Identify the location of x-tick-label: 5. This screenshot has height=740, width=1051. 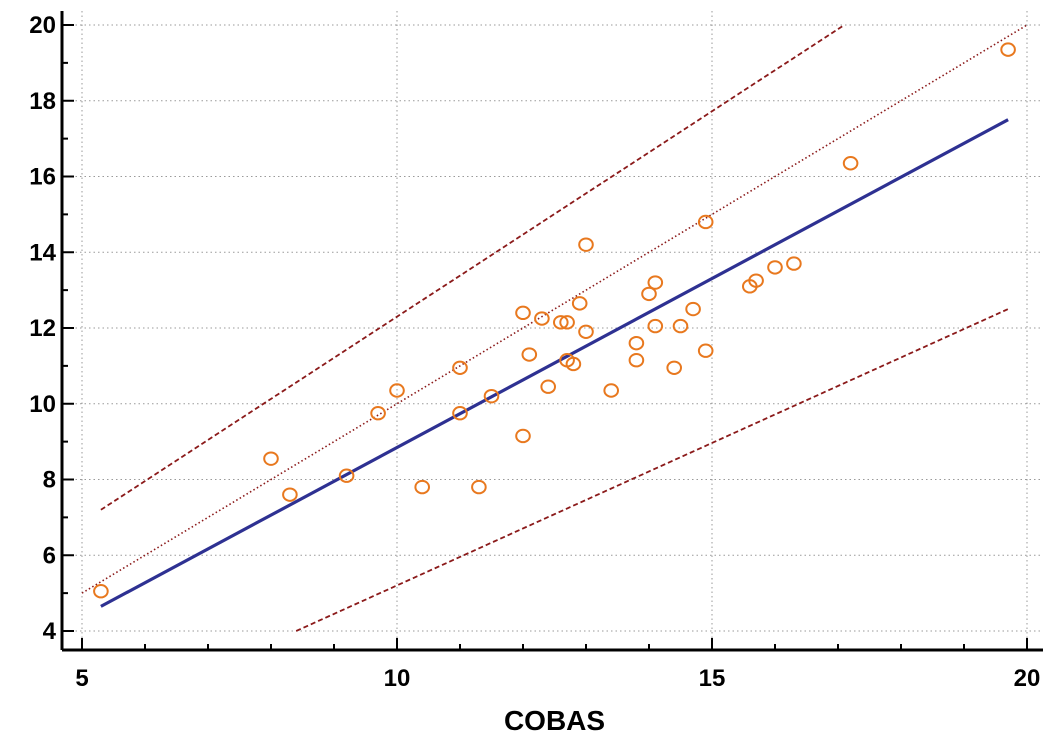
(81, 678).